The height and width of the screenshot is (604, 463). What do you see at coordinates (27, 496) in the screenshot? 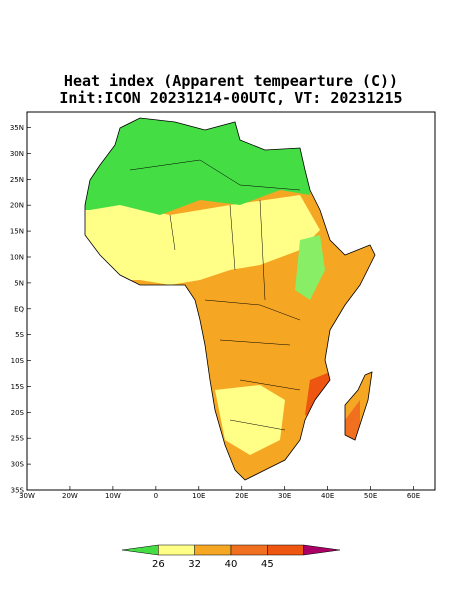
I see `x-tick-label: 30W` at bounding box center [27, 496].